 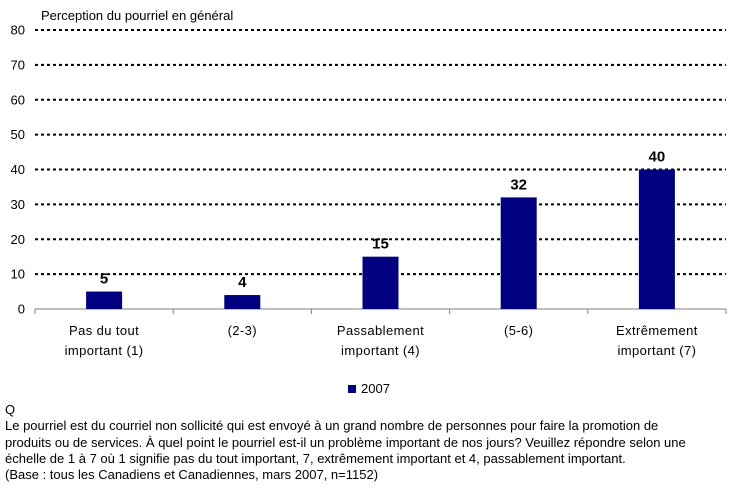 What do you see at coordinates (242, 330) in the screenshot?
I see `x-category-label: (2-3)` at bounding box center [242, 330].